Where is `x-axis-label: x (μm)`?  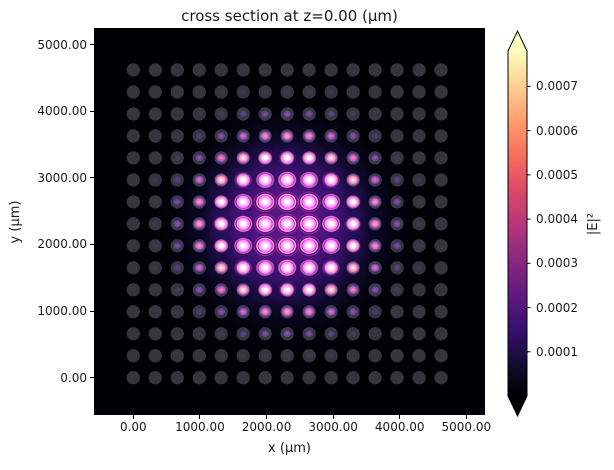
x-axis-label: x (μm) is located at coordinates (289, 448).